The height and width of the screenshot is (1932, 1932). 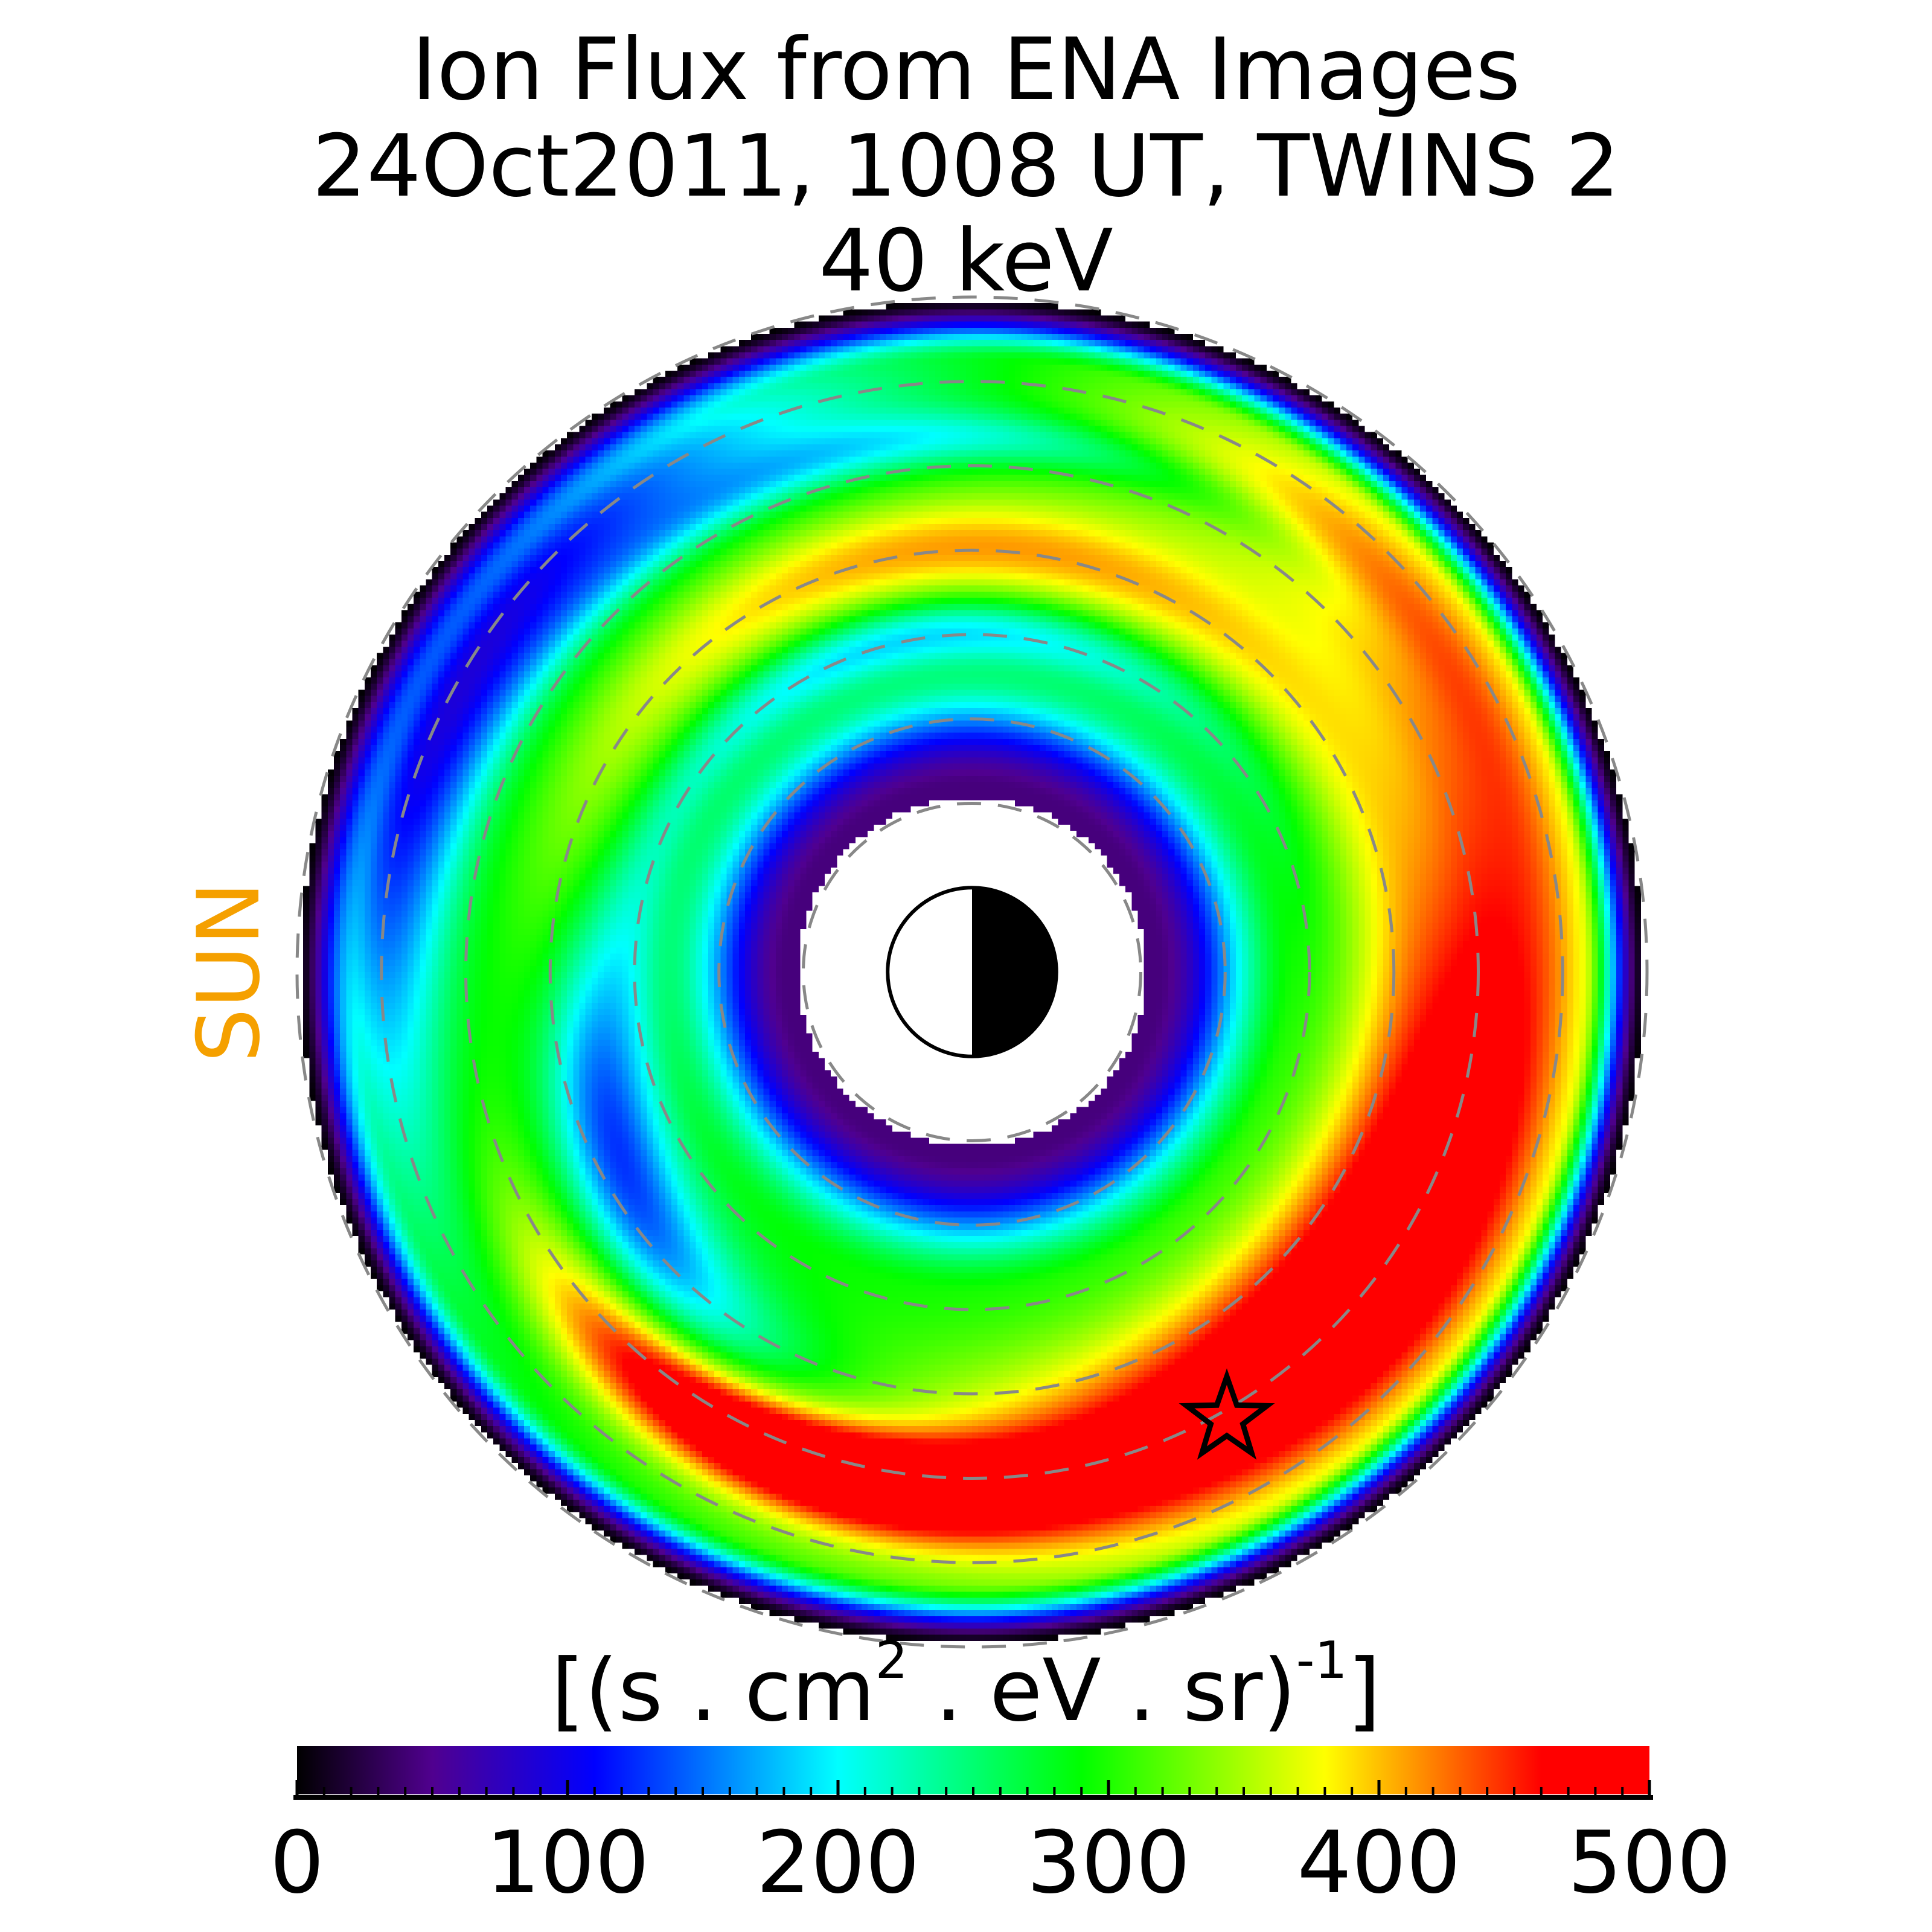 I want to click on label-part: . eV . sr), so click(x=1101, y=1691).